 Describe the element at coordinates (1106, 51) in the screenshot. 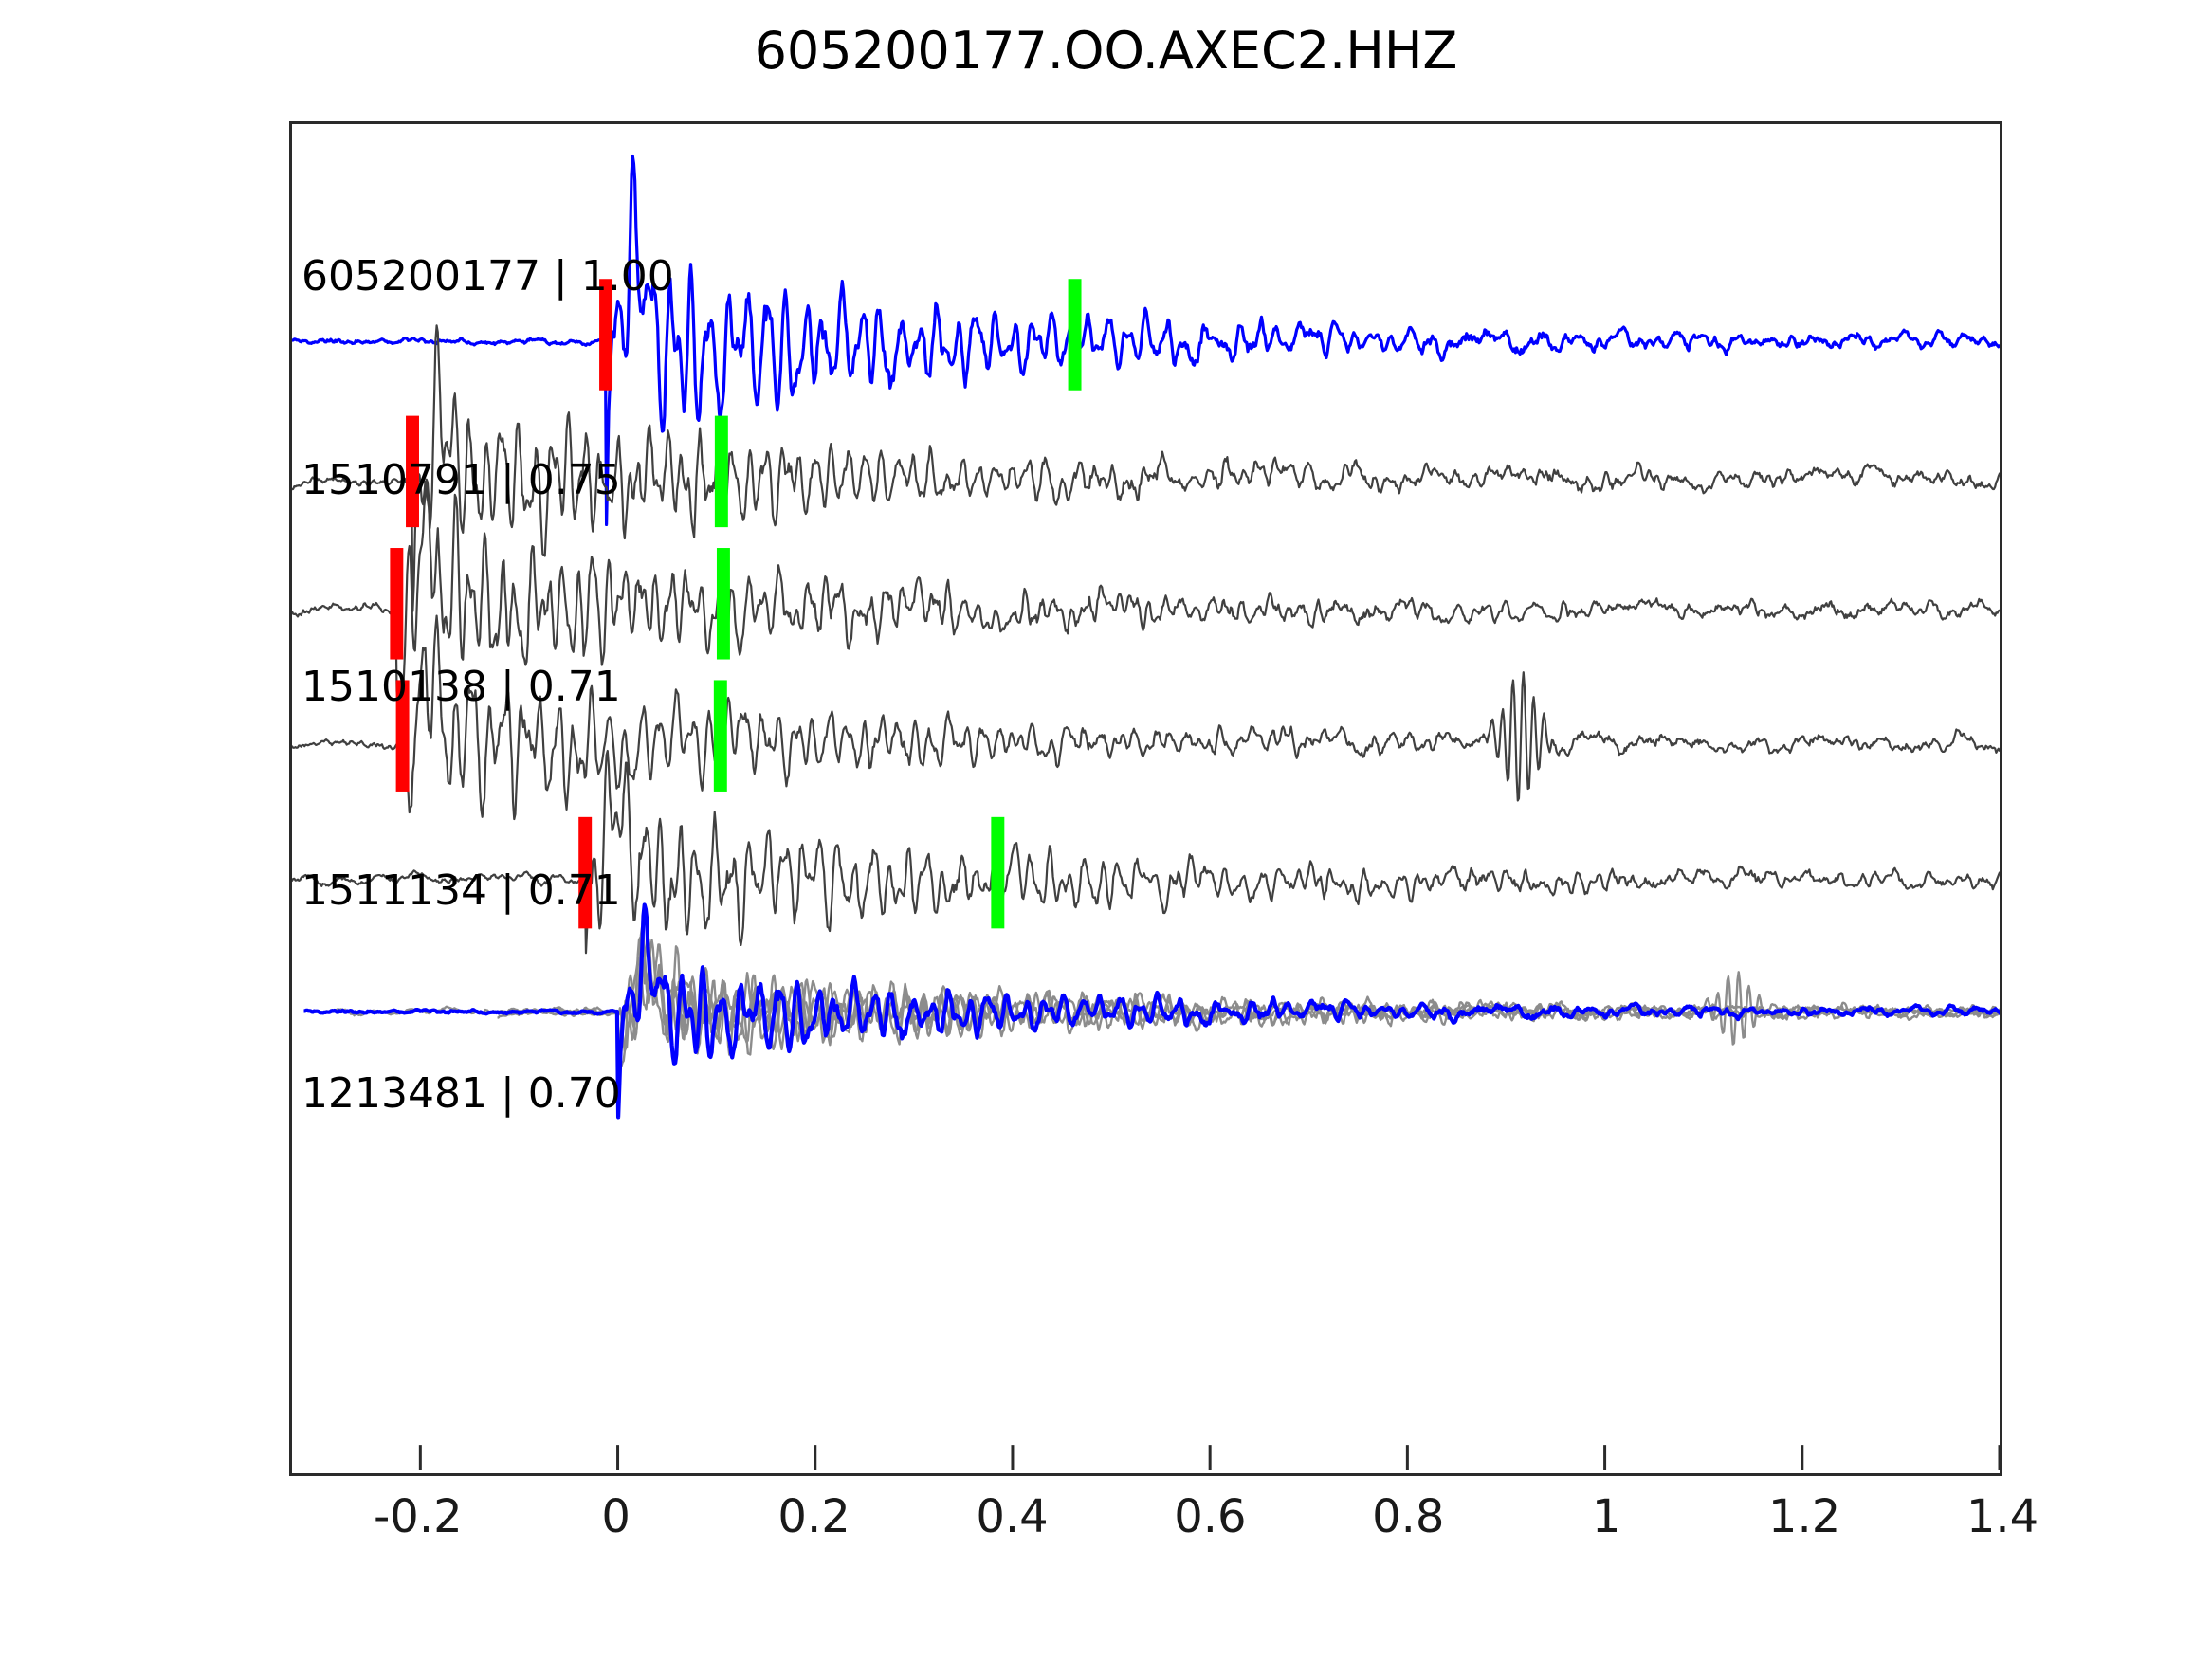

I see `page-title: 605200177.OO.AXEC2.HHZ` at that location.